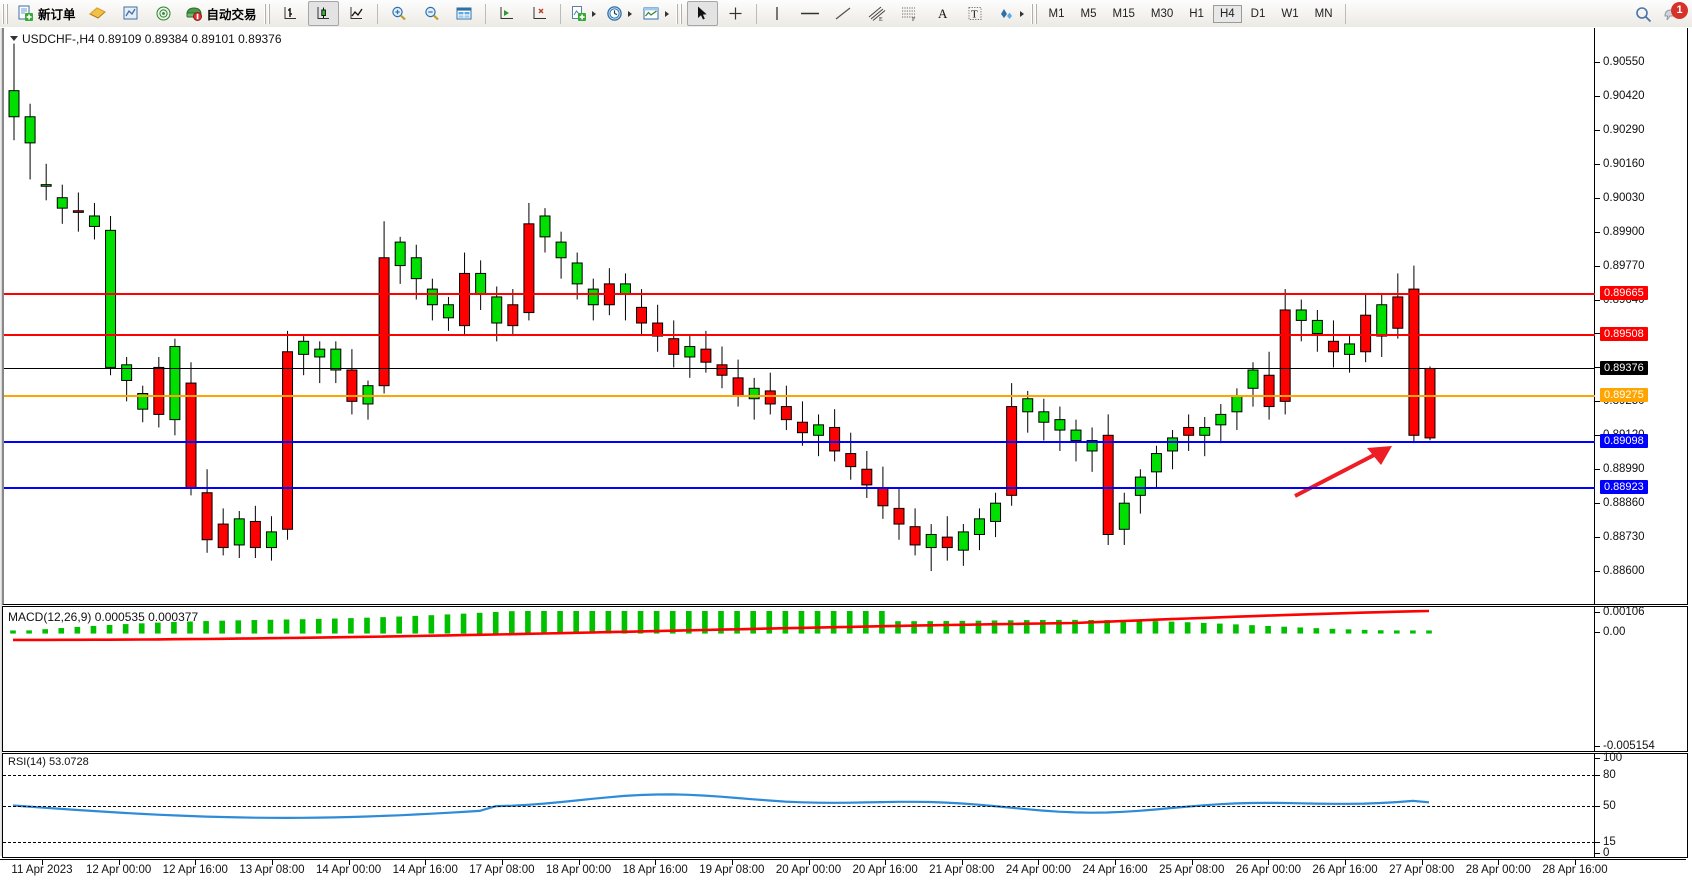  What do you see at coordinates (1010, 13) in the screenshot?
I see `objects-button` at bounding box center [1010, 13].